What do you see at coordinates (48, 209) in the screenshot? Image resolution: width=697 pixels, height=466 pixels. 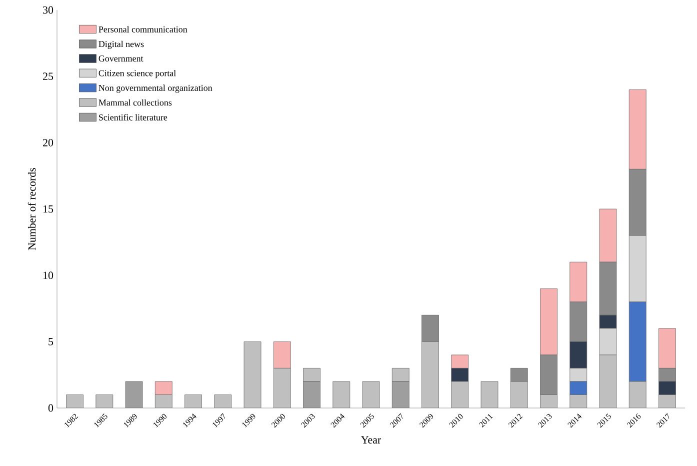 I see `y-tick-label: 15` at bounding box center [48, 209].